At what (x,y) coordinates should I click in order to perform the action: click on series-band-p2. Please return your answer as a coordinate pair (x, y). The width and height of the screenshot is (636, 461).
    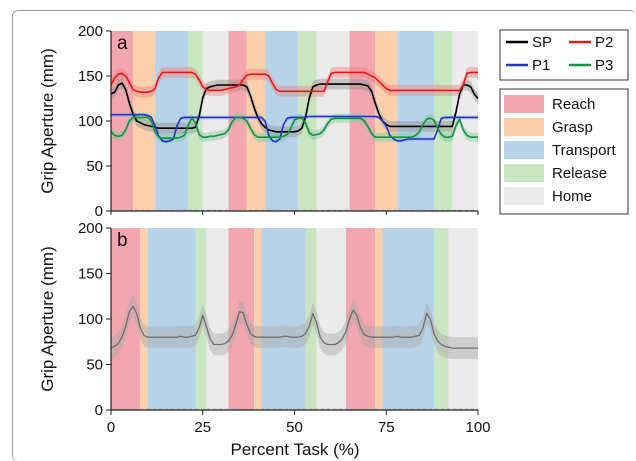
    Looking at the image, I should click on (294, 82).